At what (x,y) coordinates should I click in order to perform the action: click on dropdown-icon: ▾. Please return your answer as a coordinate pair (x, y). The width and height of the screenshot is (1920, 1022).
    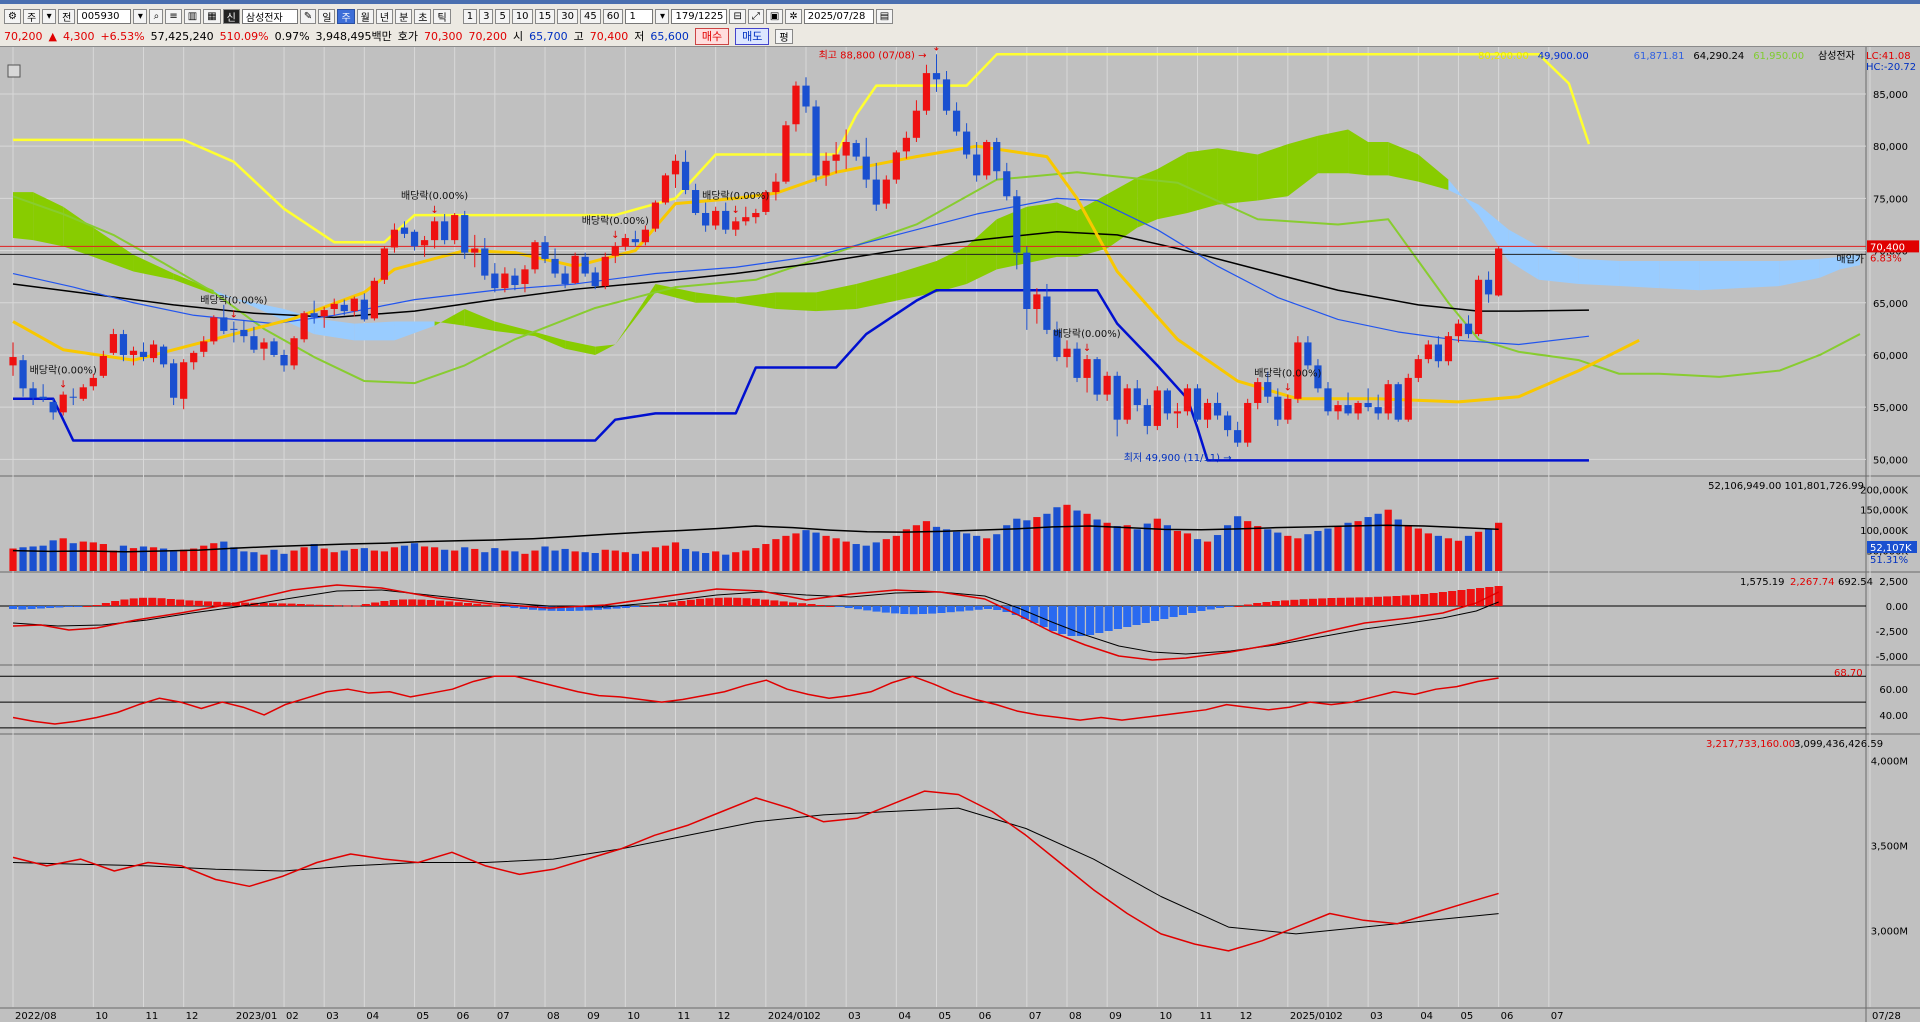
    Looking at the image, I should click on (140, 16).